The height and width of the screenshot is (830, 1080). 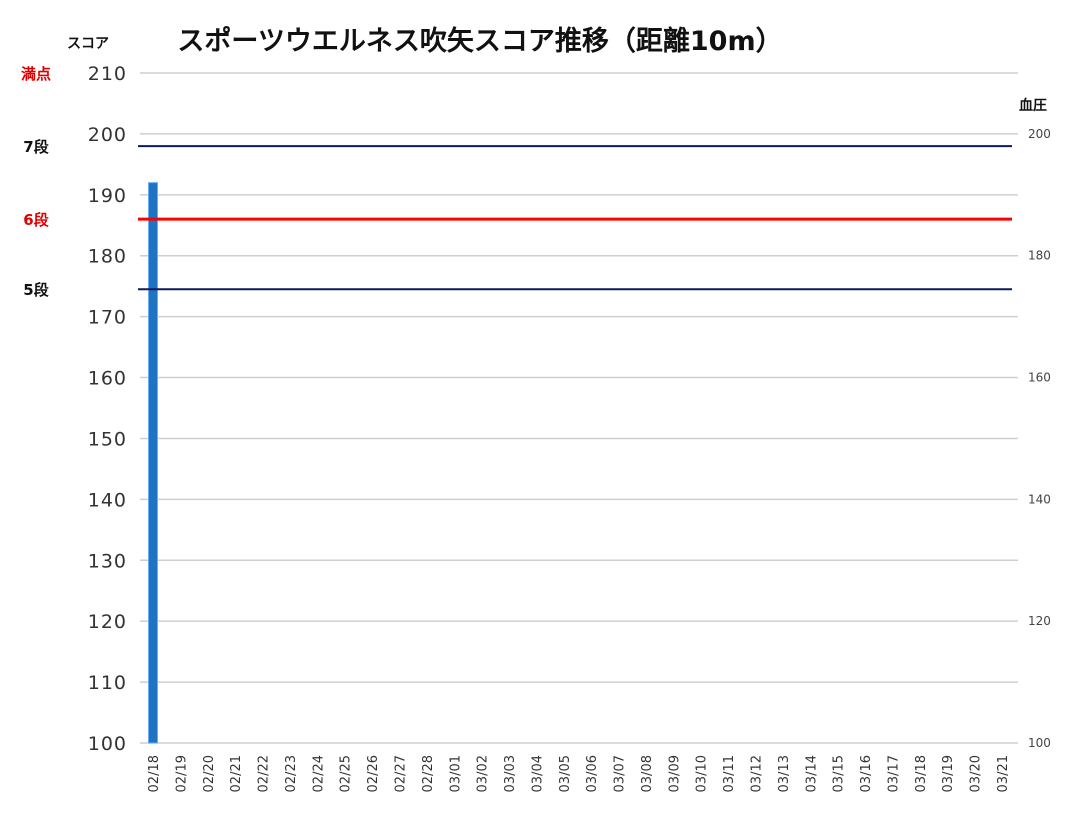 I want to click on y2-axis-title: 血圧, so click(x=1033, y=105).